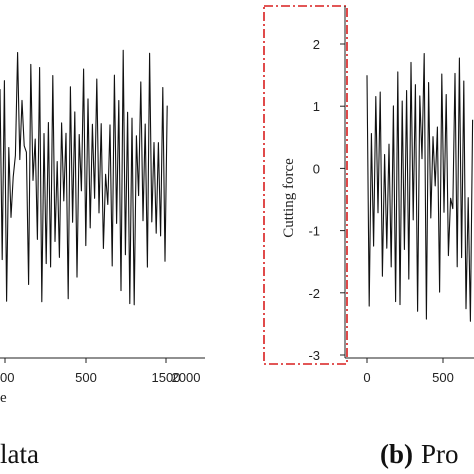 This screenshot has width=474, height=474. What do you see at coordinates (316, 106) in the screenshot?
I see `panel-b-y-tick-label: 1` at bounding box center [316, 106].